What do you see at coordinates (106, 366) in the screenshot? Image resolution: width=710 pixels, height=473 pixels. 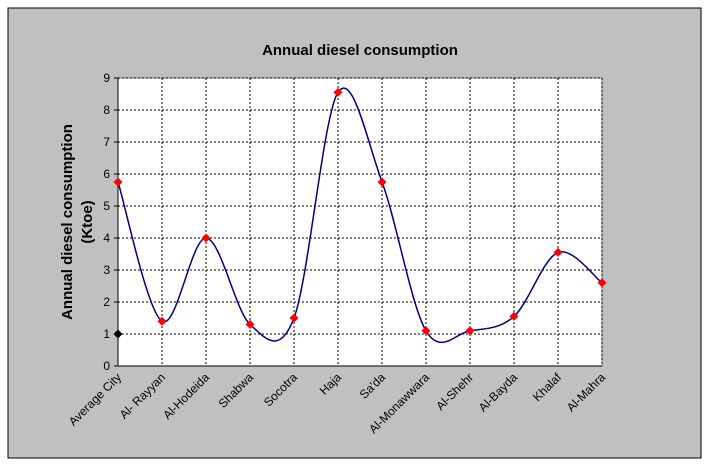 I see `y-tick-label: 0` at bounding box center [106, 366].